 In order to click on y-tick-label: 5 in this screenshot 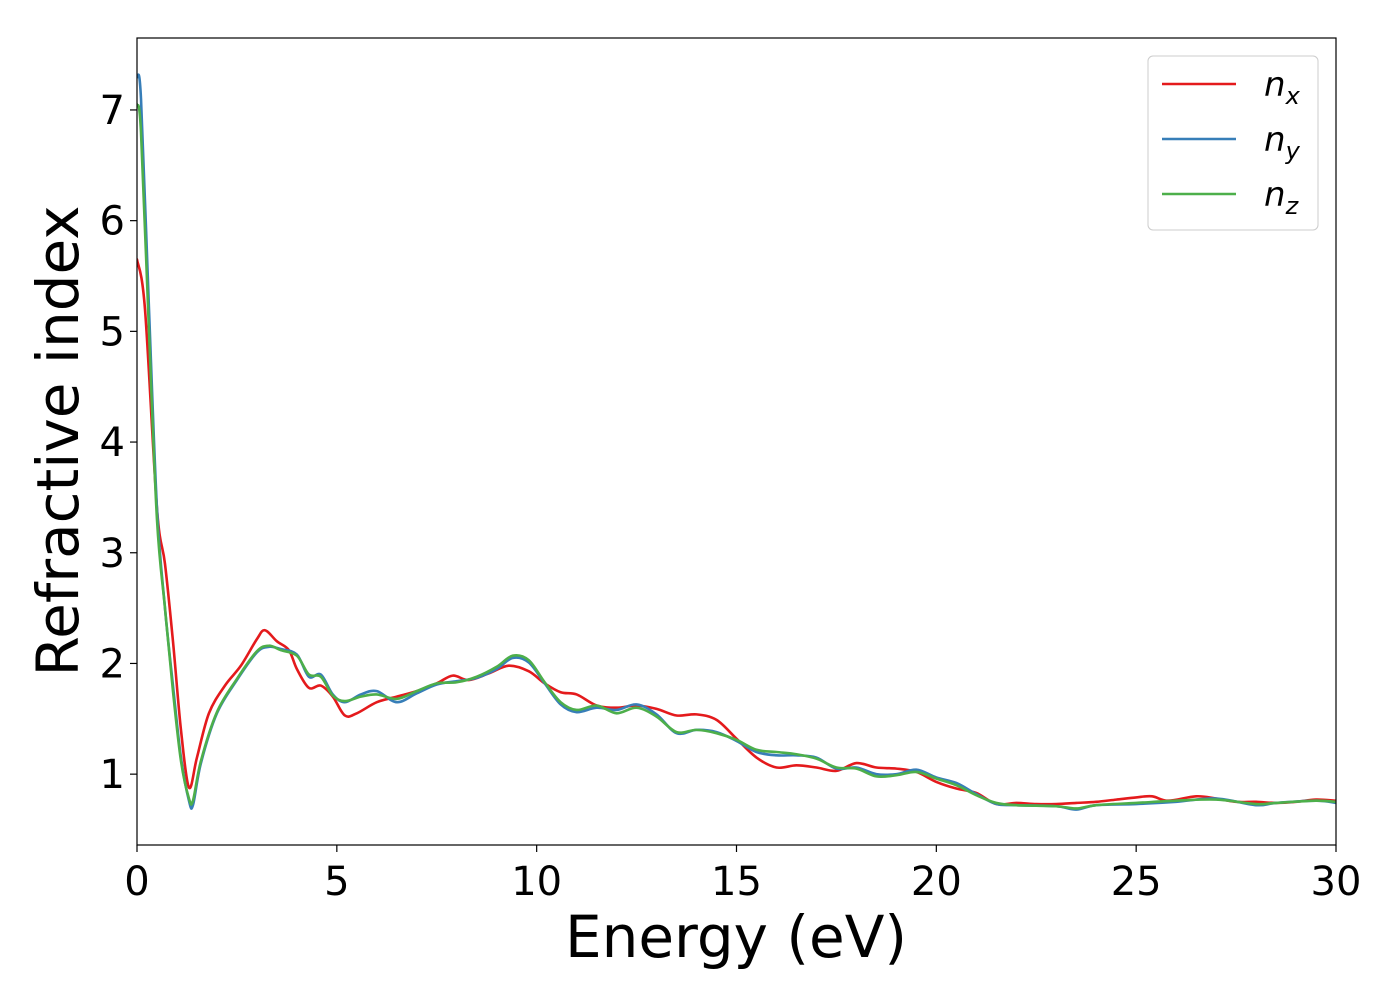, I will do `click(112, 332)`.